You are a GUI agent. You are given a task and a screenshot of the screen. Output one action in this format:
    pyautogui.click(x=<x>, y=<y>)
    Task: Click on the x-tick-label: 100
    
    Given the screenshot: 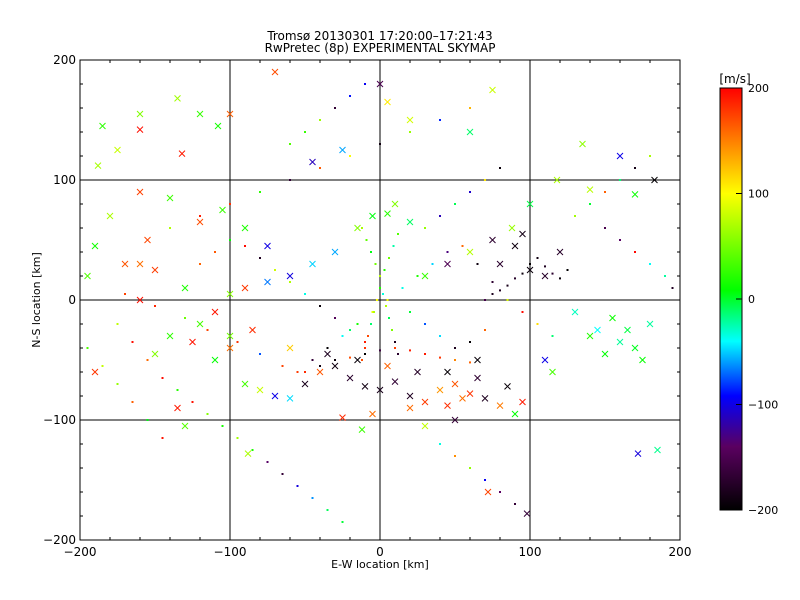 What is the action you would take?
    pyautogui.click(x=530, y=552)
    